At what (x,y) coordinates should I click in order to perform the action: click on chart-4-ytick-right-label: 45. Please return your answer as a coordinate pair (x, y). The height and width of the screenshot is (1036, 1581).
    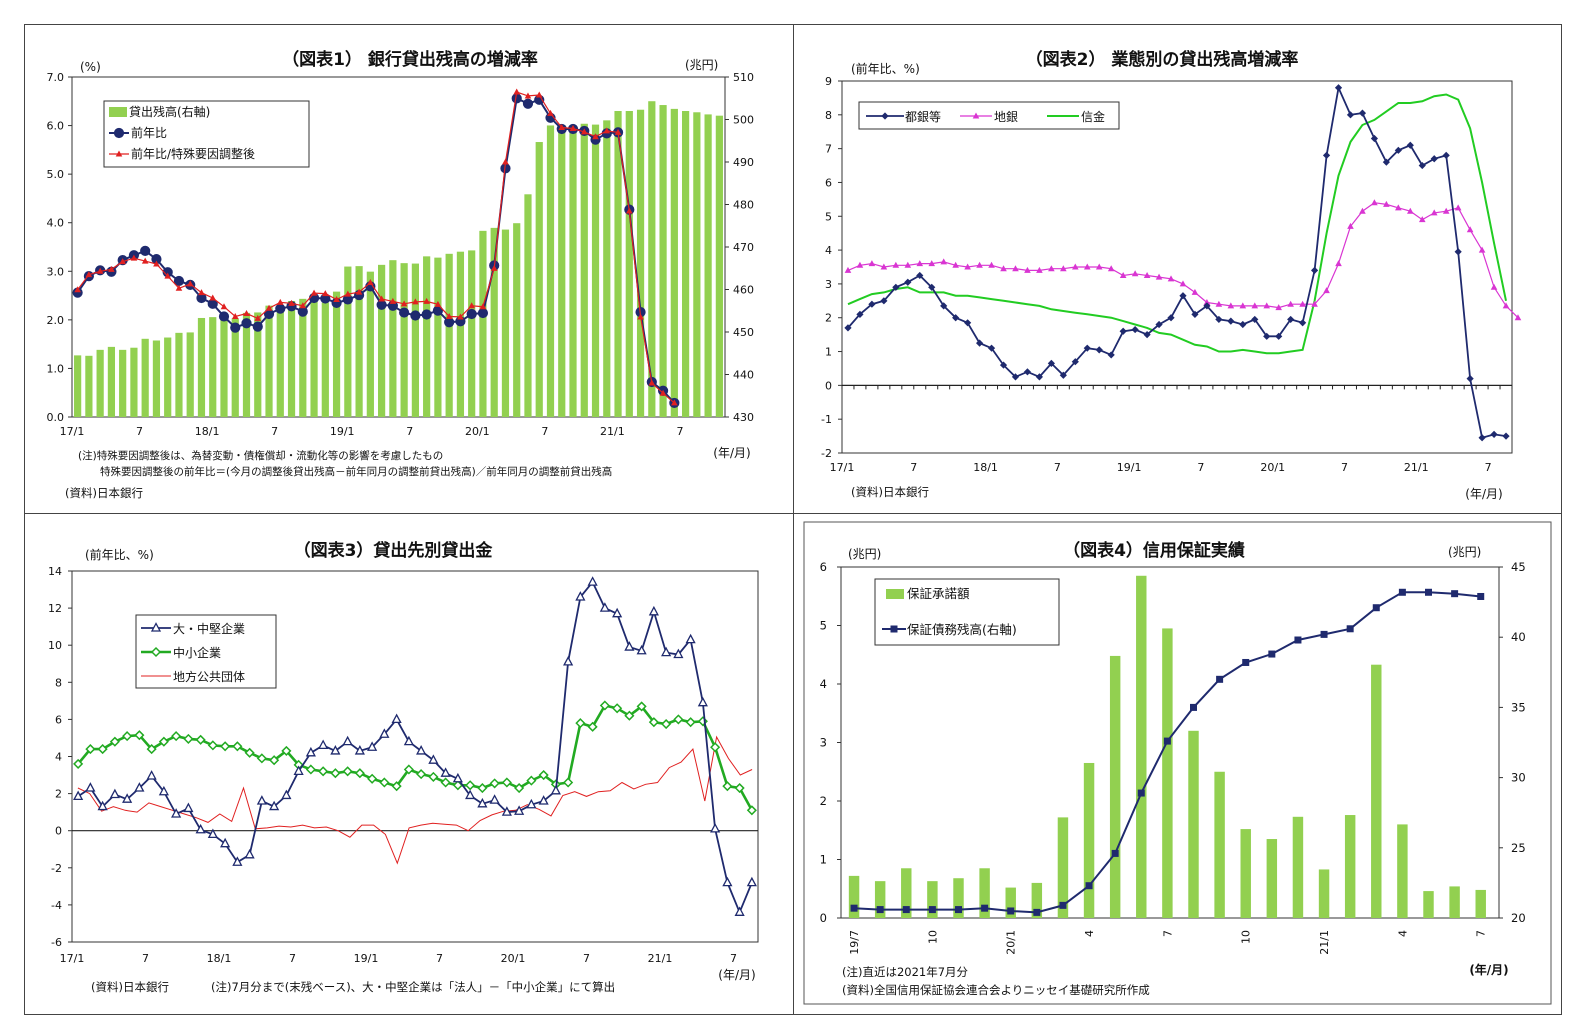
    Looking at the image, I should click on (1518, 567).